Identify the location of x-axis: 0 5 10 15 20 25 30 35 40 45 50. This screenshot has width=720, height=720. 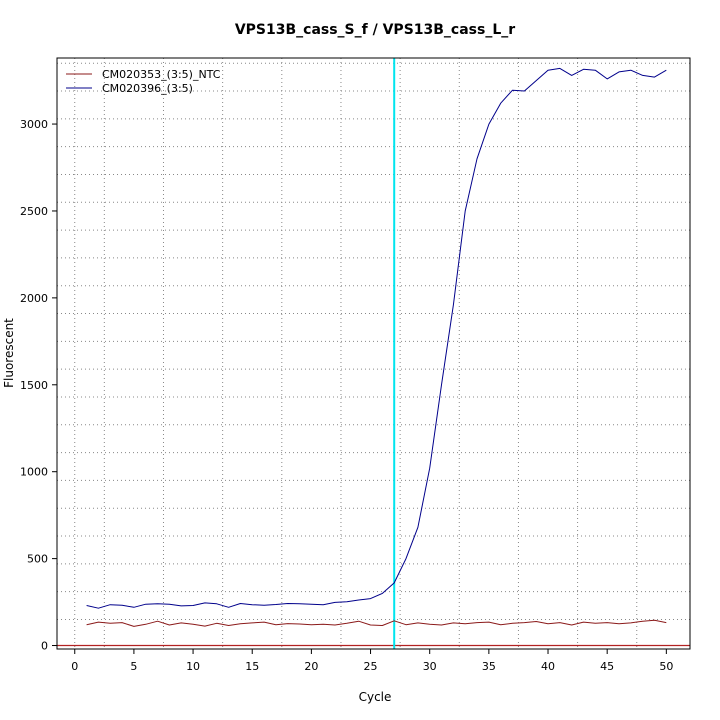
(372, 661).